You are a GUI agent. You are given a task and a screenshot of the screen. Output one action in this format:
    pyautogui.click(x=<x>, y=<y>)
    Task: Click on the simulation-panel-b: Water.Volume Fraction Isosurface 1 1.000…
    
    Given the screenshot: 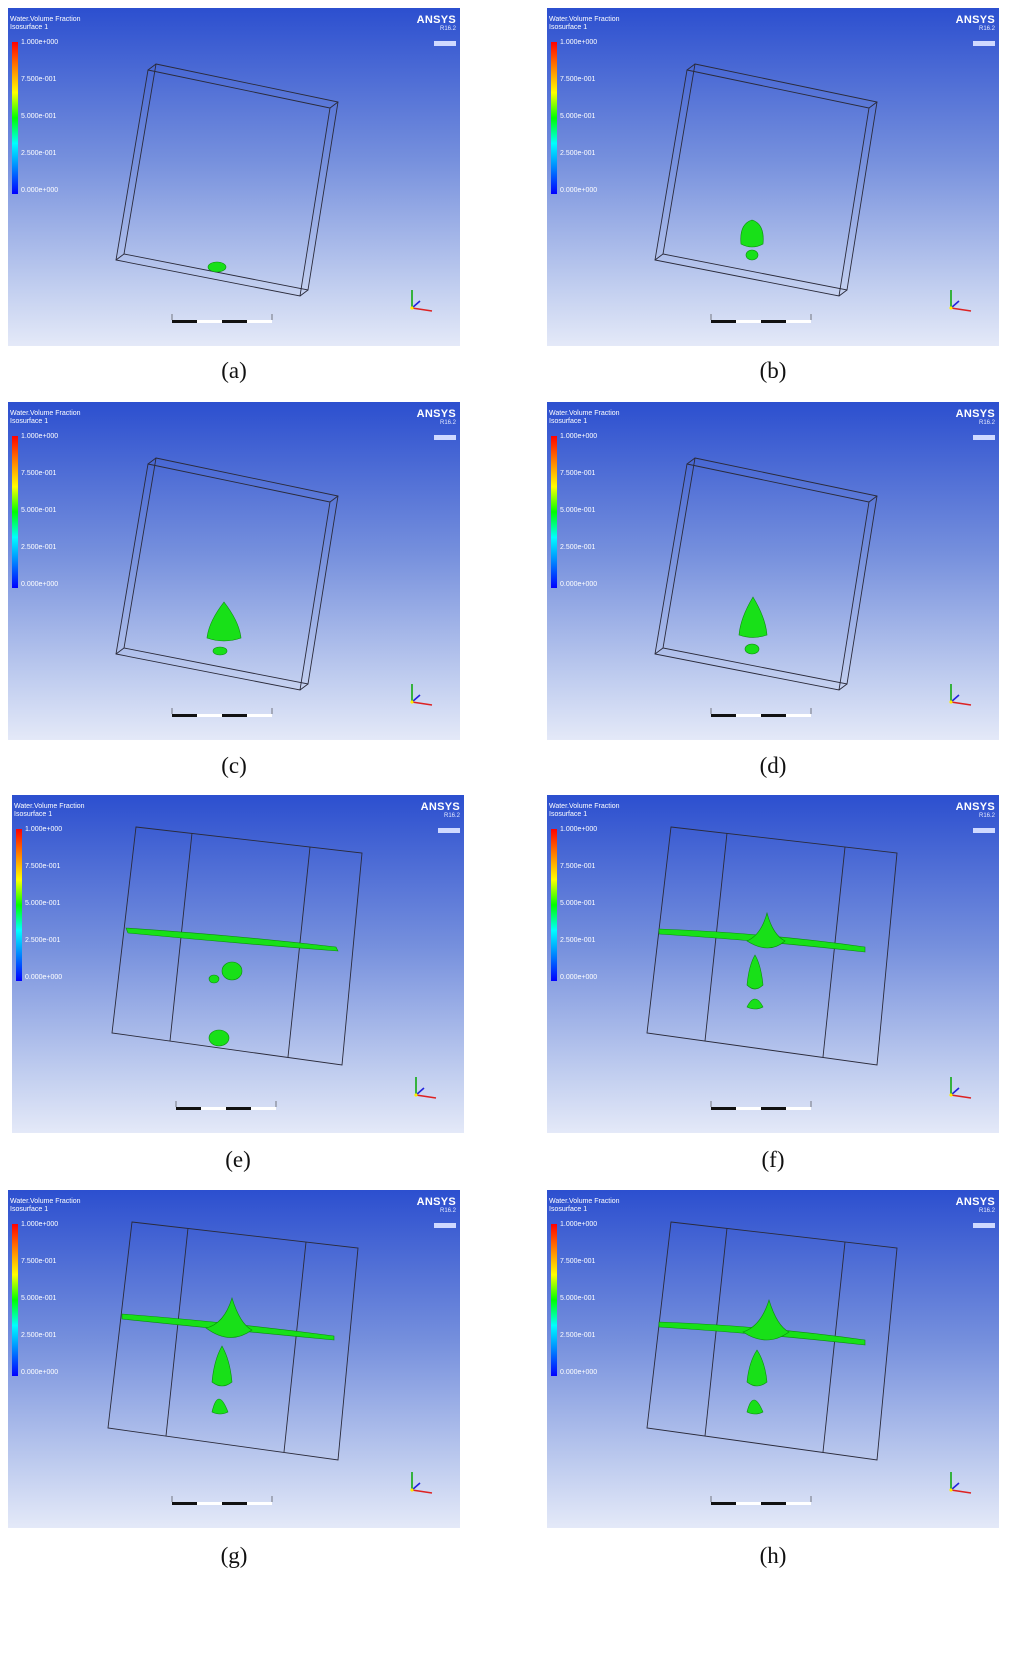 What is the action you would take?
    pyautogui.click(x=773, y=177)
    